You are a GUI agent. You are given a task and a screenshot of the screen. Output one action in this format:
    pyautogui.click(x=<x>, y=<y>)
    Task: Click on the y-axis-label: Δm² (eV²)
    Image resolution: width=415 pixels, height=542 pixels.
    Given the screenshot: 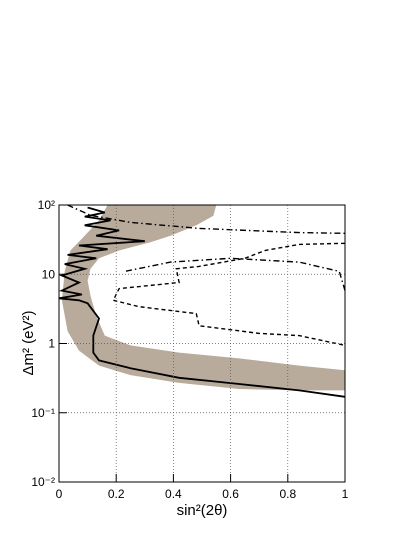 What is the action you would take?
    pyautogui.click(x=28, y=342)
    